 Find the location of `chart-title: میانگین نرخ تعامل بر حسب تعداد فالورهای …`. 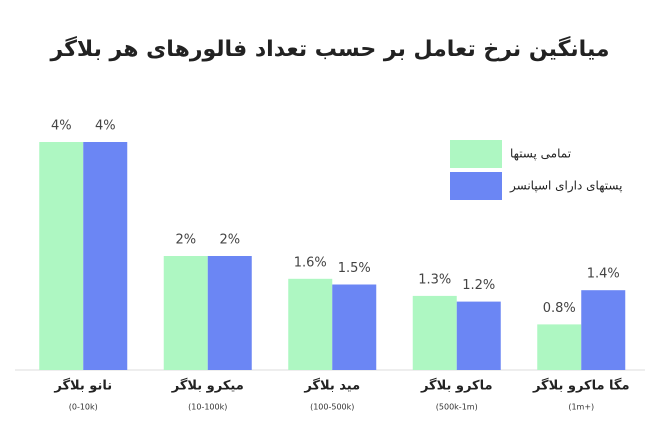

chart-title: میانگین نرخ تعامل بر حسب تعداد فالورهای … is located at coordinates (329, 48).